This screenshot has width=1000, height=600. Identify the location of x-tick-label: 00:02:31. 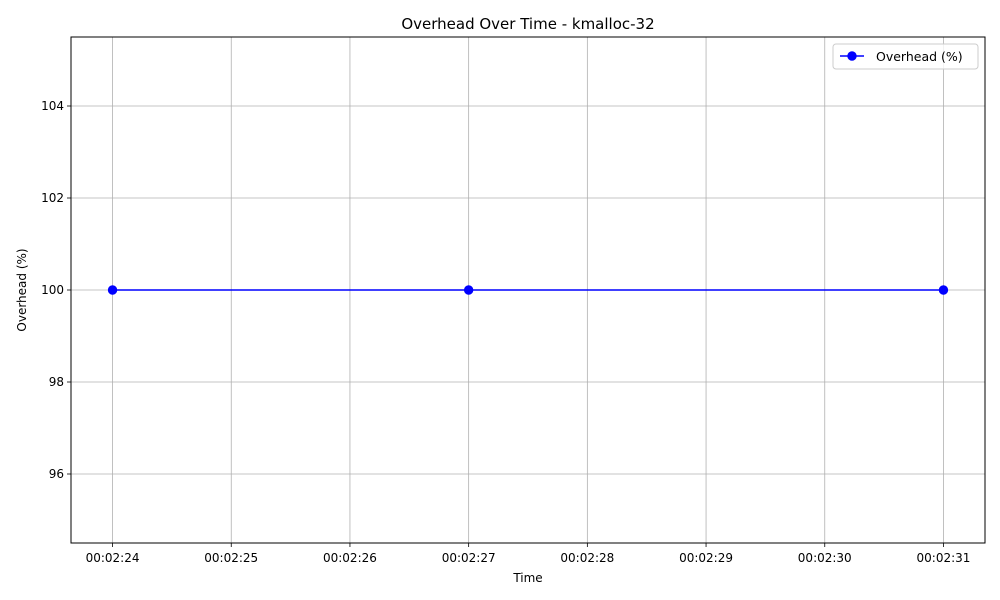
(944, 558).